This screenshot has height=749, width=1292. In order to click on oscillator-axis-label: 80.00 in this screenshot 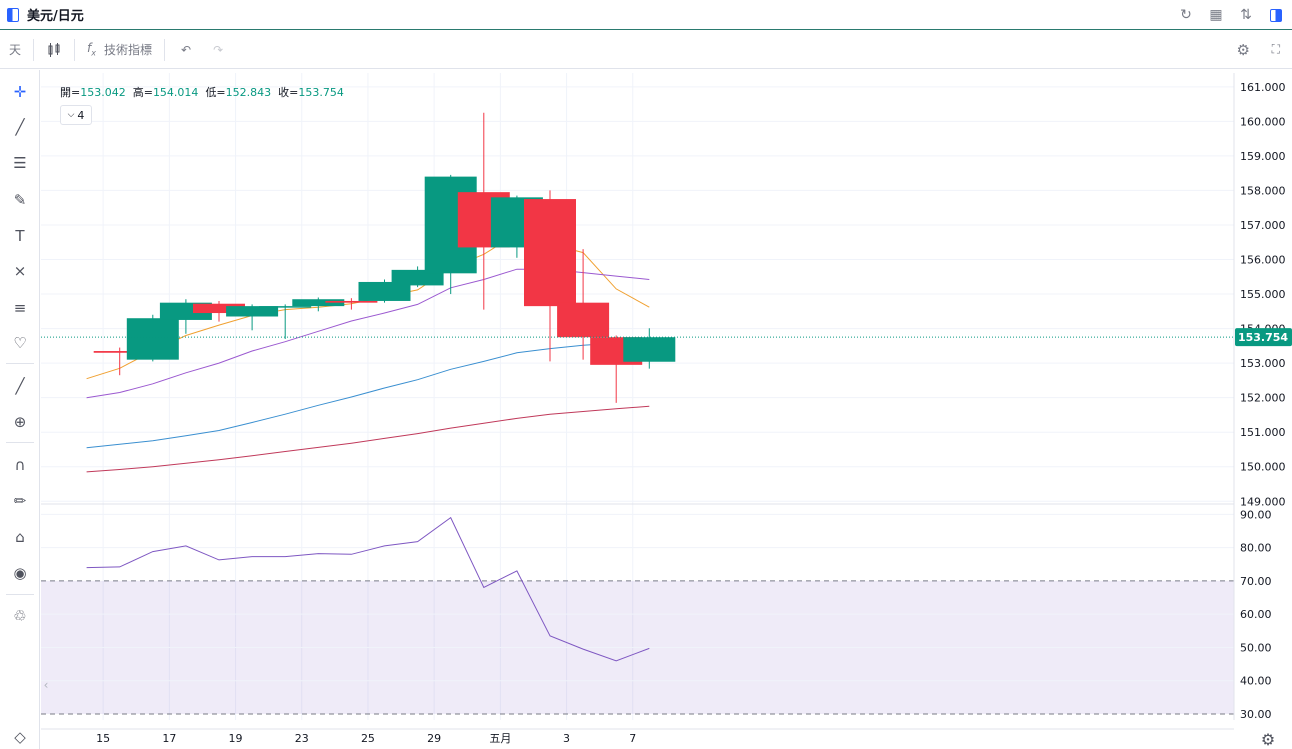, I will do `click(1256, 548)`.